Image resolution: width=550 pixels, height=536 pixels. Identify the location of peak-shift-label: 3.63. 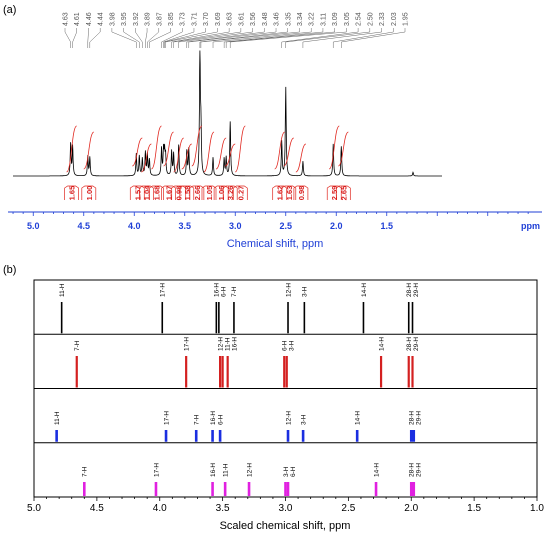
(230, 19).